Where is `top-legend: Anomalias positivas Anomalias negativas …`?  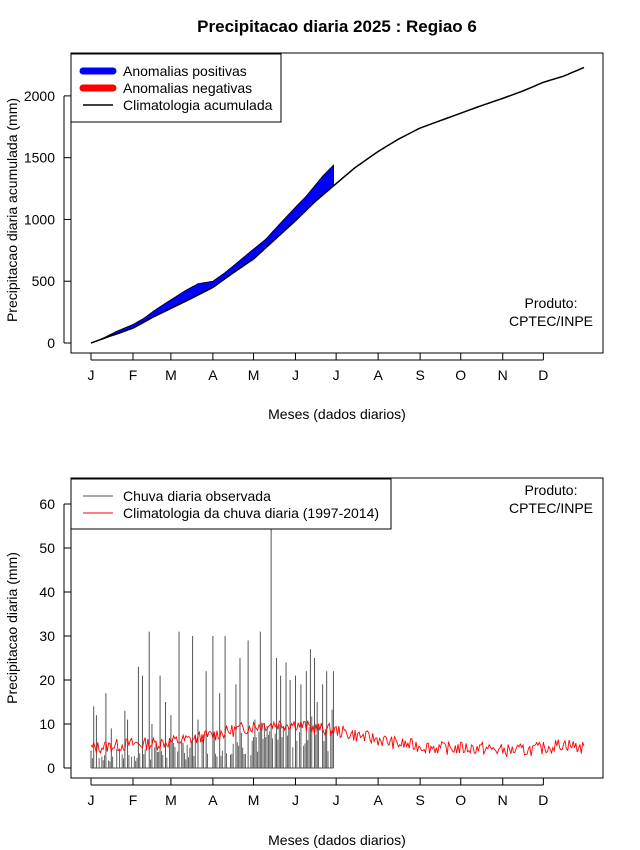 top-legend: Anomalias positivas Anomalias negativas … is located at coordinates (176, 88).